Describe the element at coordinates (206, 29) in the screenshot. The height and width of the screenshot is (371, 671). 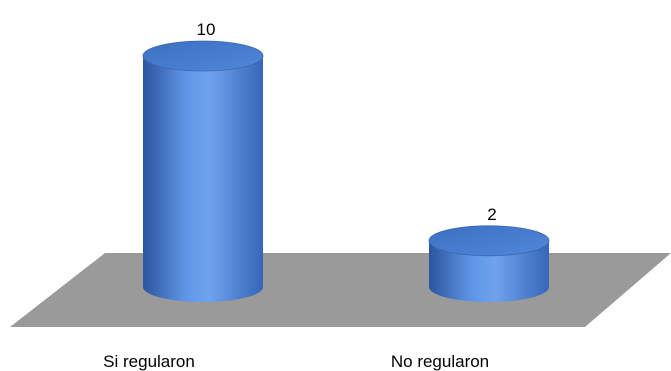
I see `data-label: 10` at that location.